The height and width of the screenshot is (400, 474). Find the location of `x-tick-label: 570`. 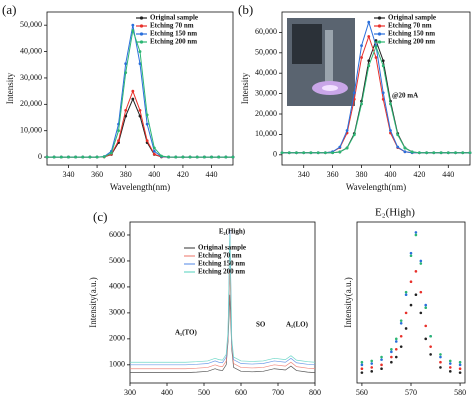

x-tick-label: 570 is located at coordinates (411, 392).